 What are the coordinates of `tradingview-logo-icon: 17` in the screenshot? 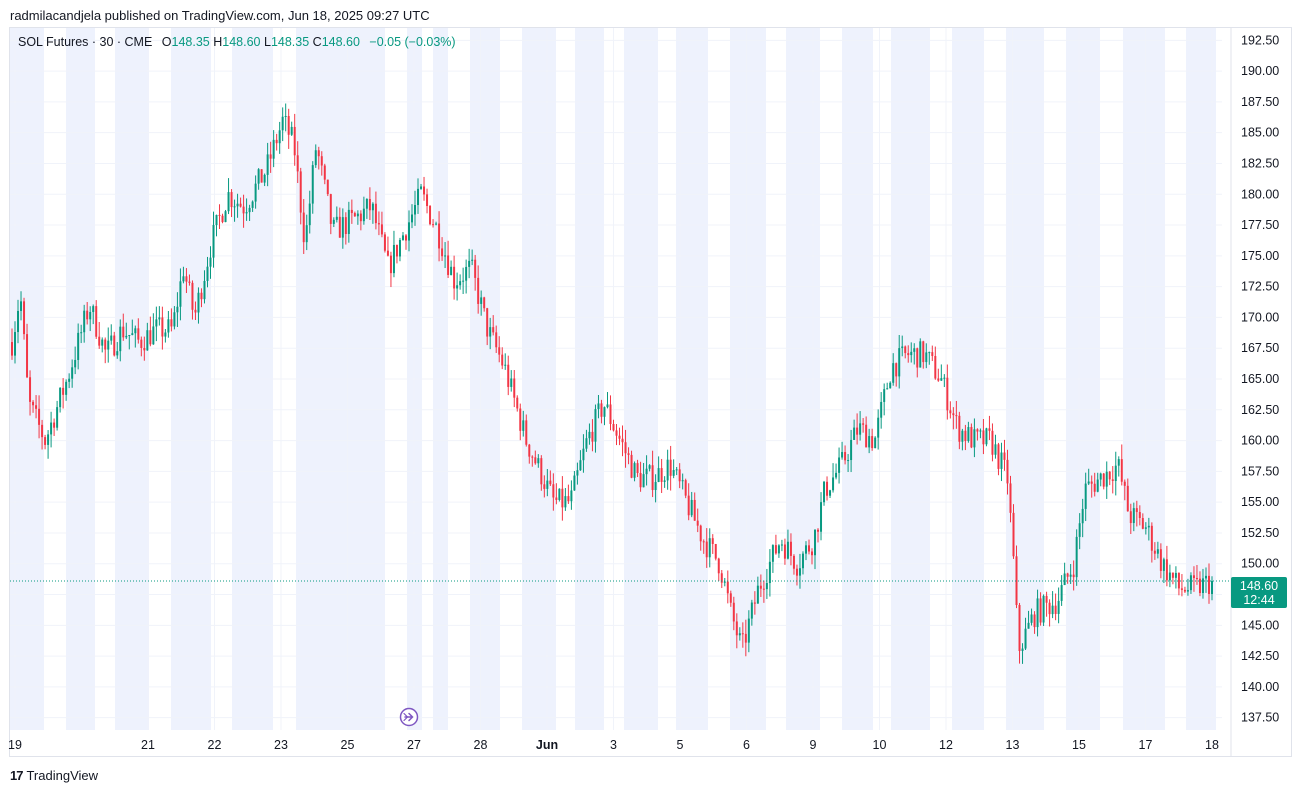 It's located at (17, 775).